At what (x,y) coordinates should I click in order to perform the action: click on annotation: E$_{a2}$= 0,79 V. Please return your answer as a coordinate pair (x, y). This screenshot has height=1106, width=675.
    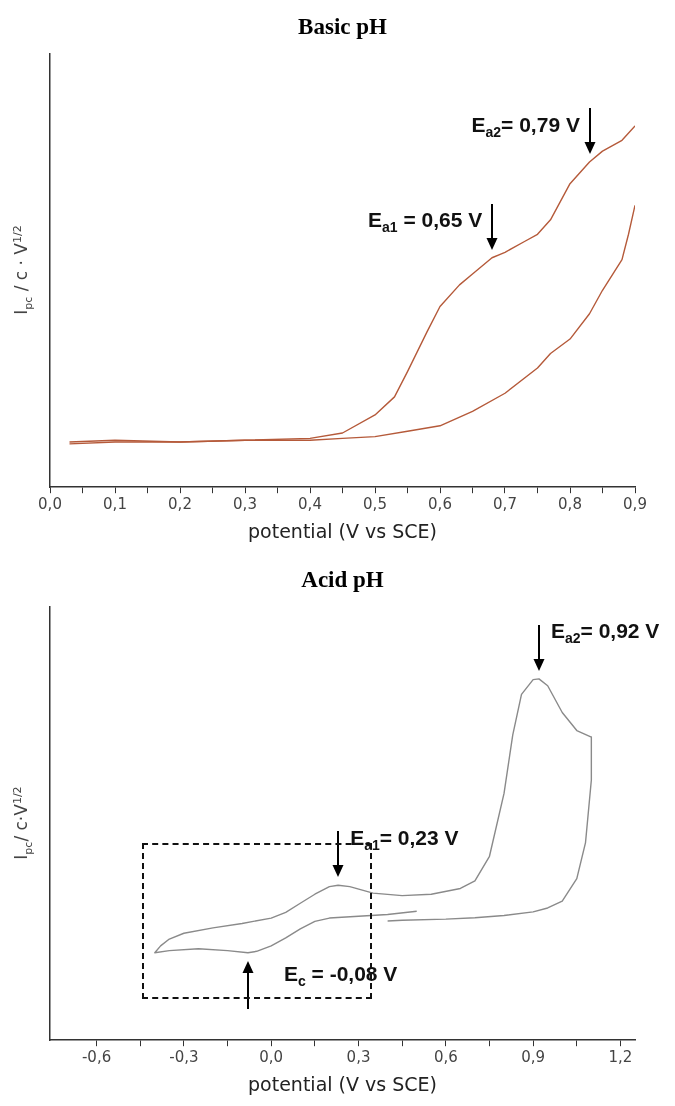
    Looking at the image, I should click on (525, 126).